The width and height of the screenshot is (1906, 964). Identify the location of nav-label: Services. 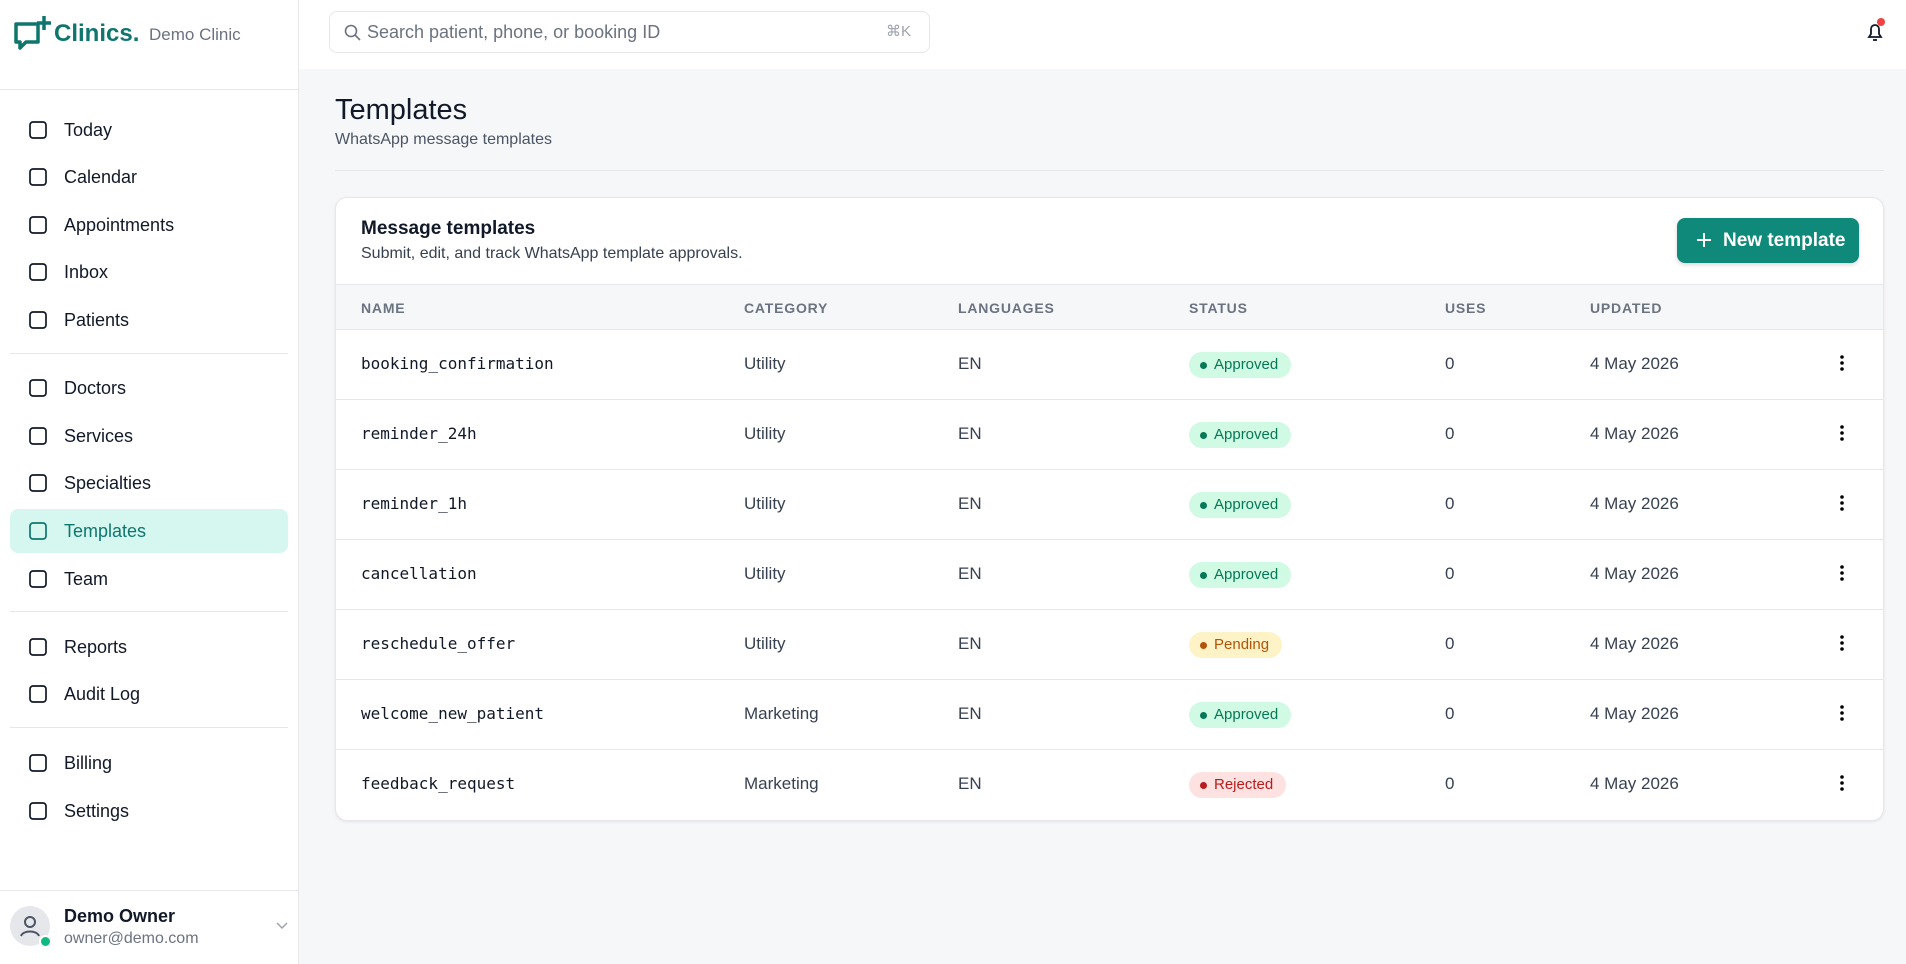
(99, 436).